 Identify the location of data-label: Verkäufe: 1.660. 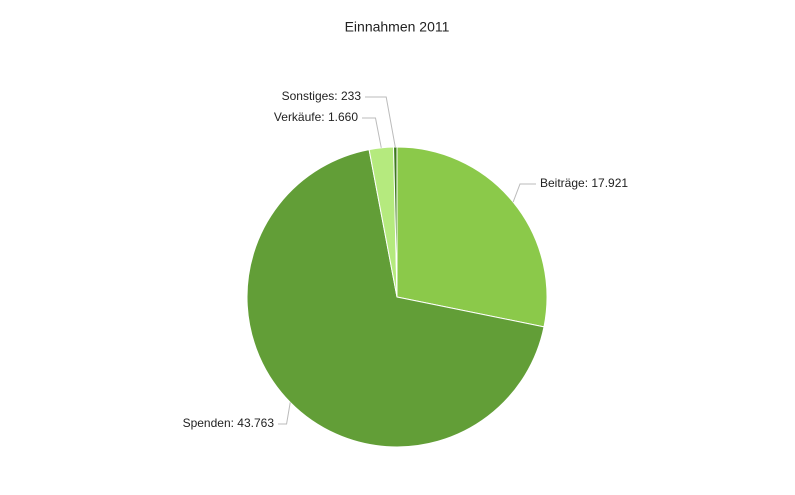
(316, 117).